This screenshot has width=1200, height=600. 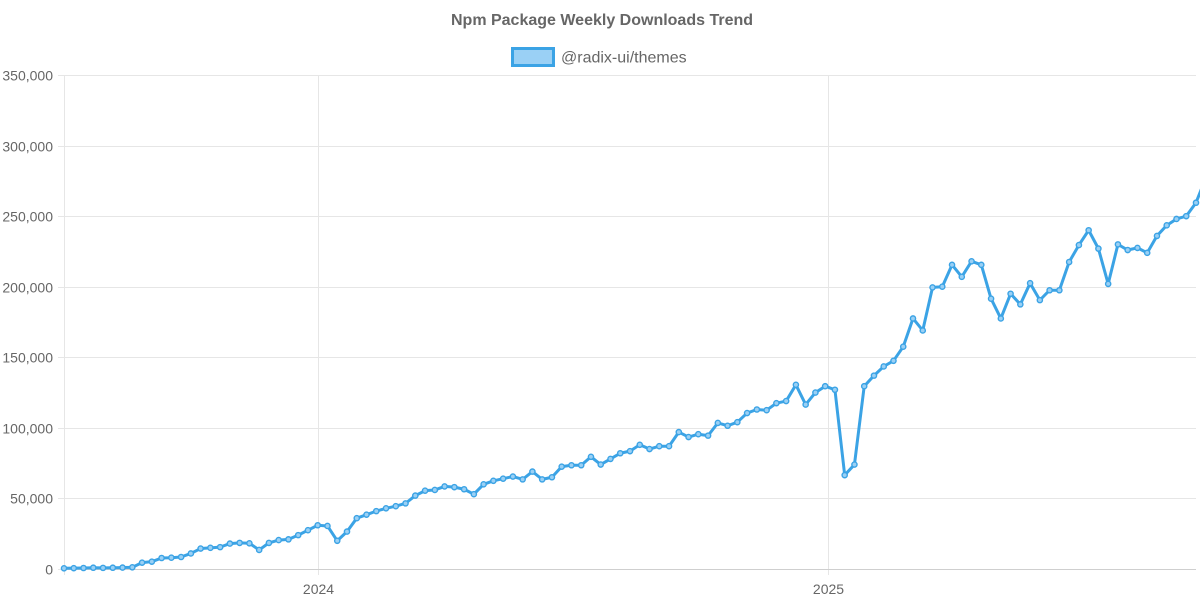 What do you see at coordinates (533, 57) in the screenshot?
I see `legend-swatch` at bounding box center [533, 57].